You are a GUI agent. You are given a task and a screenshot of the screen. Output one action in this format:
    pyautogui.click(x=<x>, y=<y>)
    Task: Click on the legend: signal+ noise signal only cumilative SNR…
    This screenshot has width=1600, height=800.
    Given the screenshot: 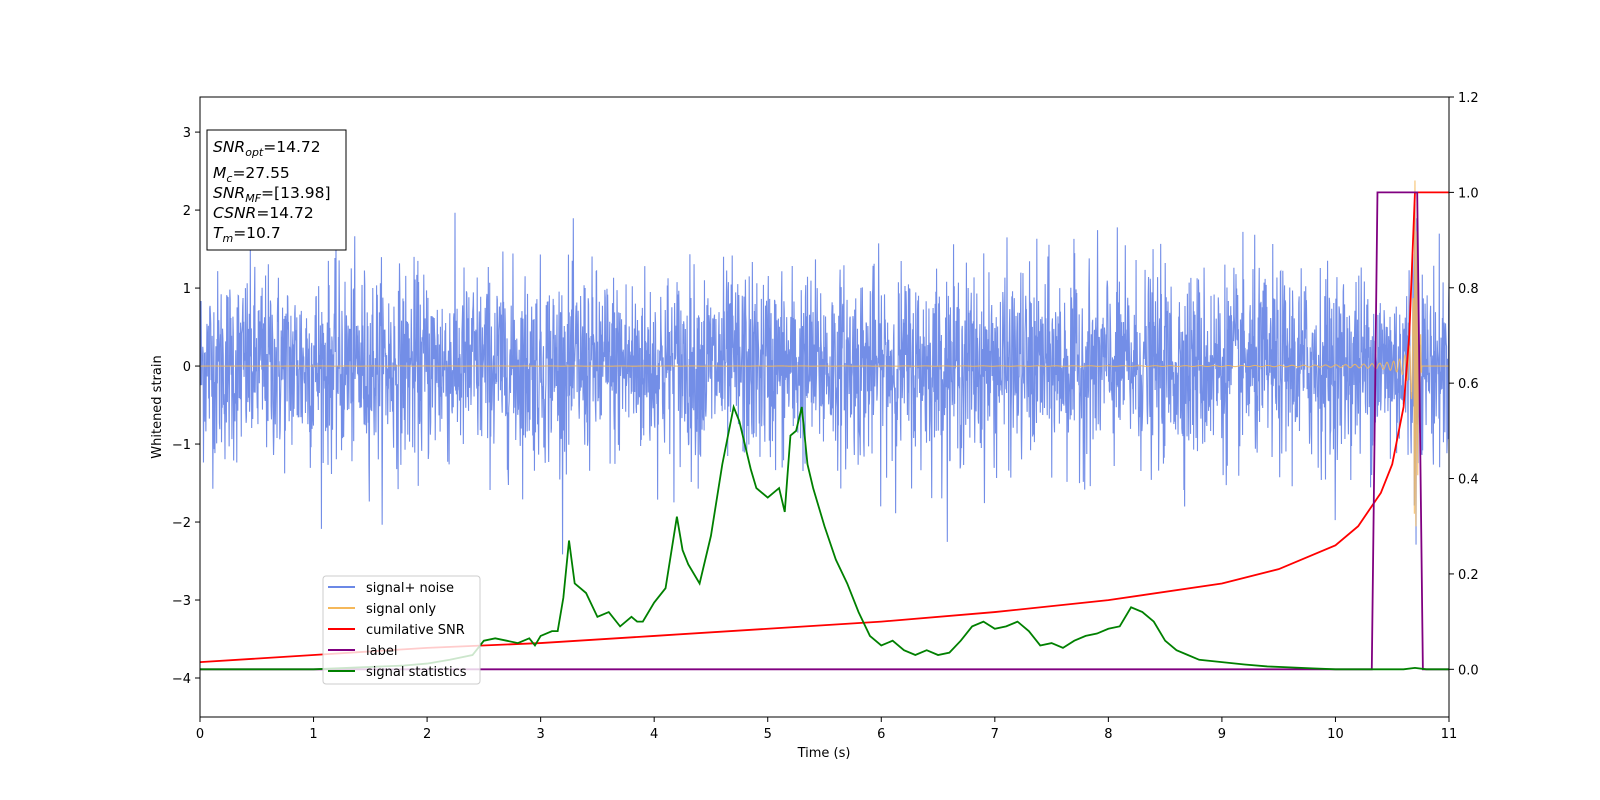 What is the action you would take?
    pyautogui.click(x=401, y=630)
    